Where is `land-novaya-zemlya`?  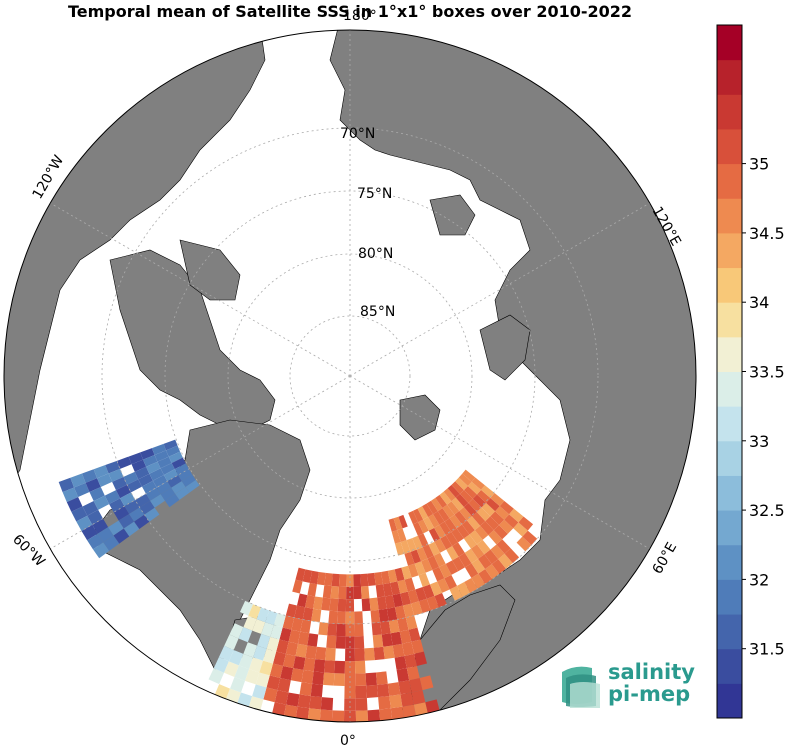
land-novaya-zemlya is located at coordinates (505, 347).